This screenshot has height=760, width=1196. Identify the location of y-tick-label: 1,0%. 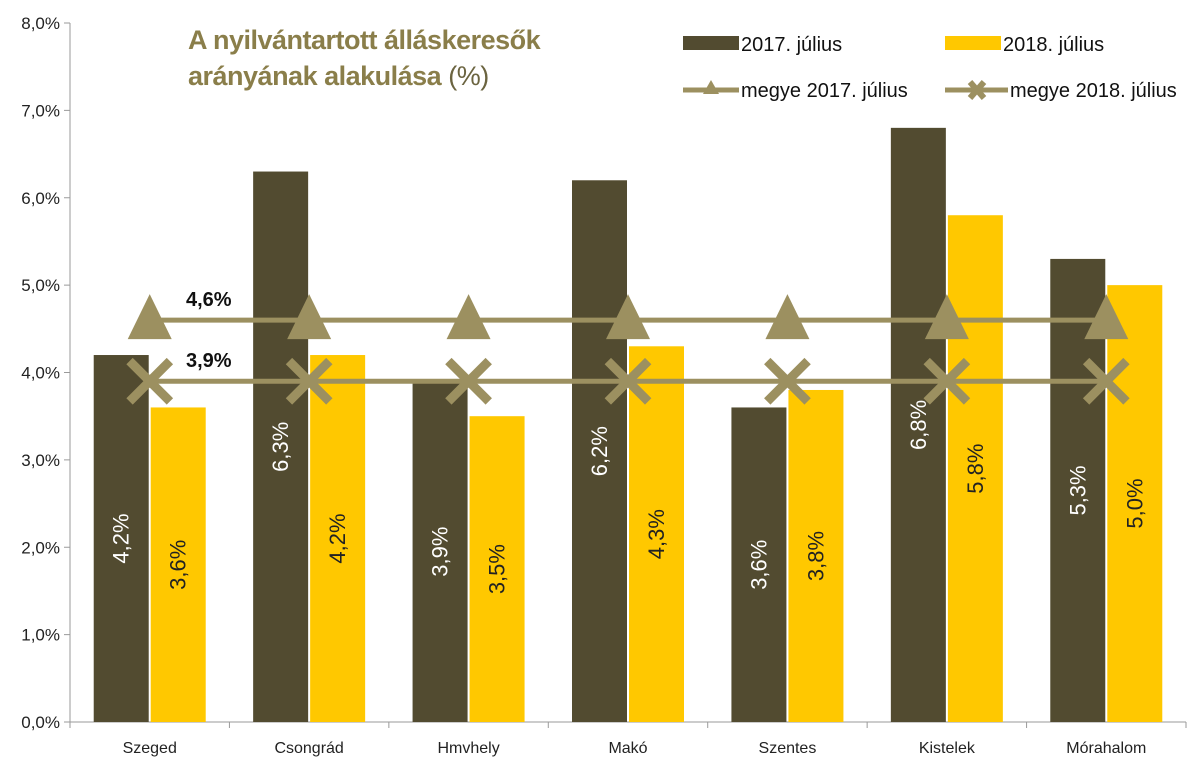
(40, 635).